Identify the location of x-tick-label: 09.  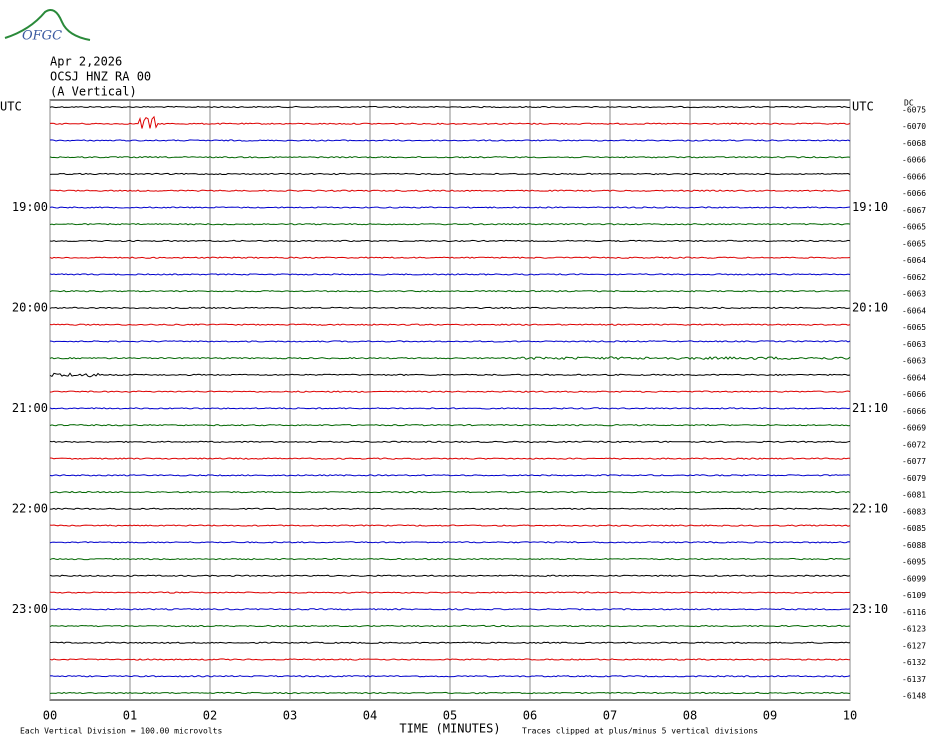
(770, 716).